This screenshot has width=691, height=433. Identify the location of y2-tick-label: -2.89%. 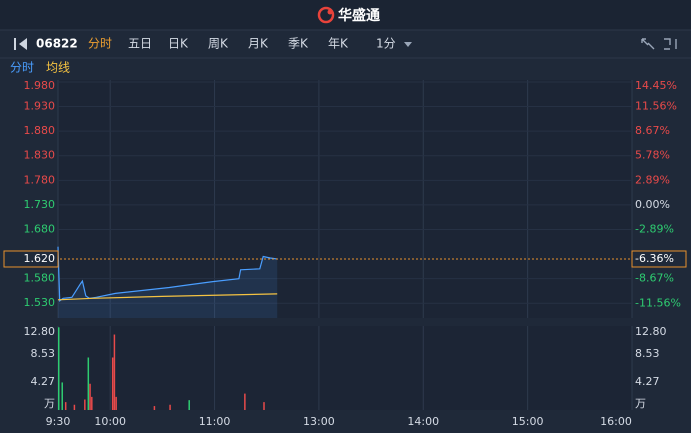
(654, 229).